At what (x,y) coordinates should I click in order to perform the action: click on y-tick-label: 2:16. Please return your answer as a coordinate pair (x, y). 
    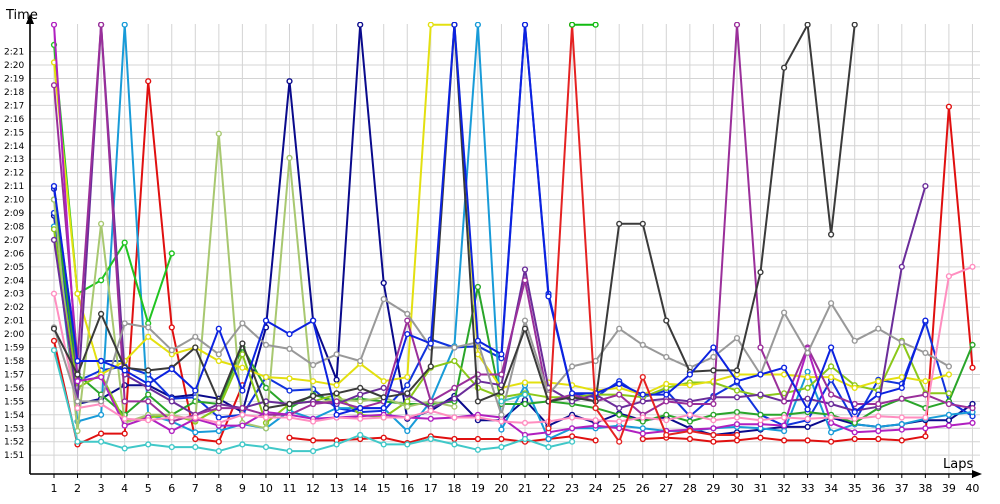
    Looking at the image, I should click on (14, 120).